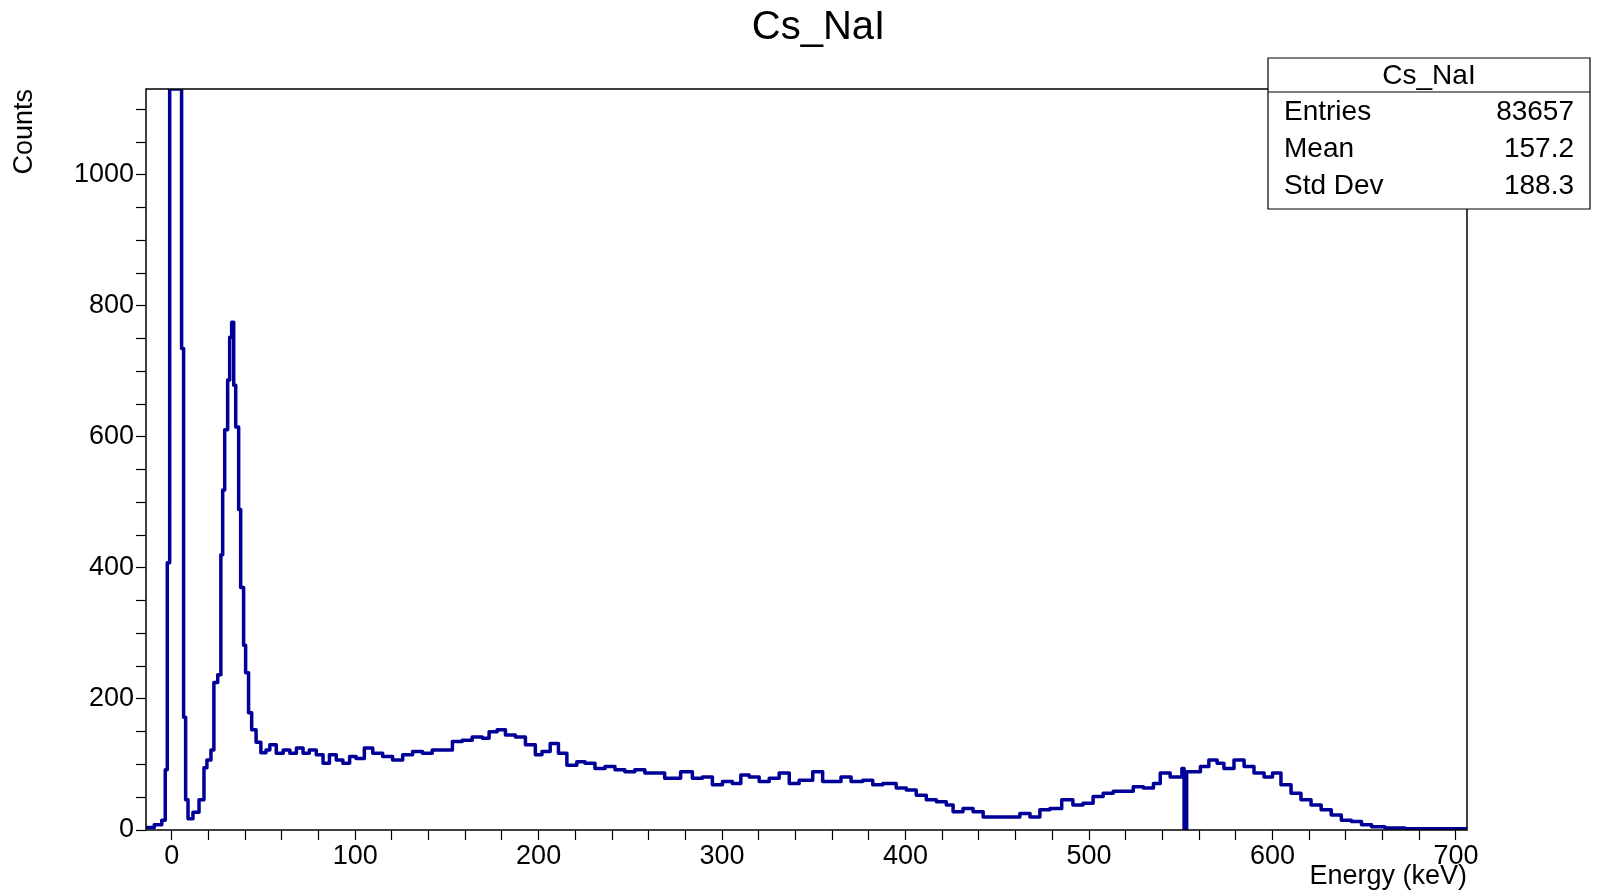  What do you see at coordinates (126, 828) in the screenshot?
I see `y-tick-label: 0` at bounding box center [126, 828].